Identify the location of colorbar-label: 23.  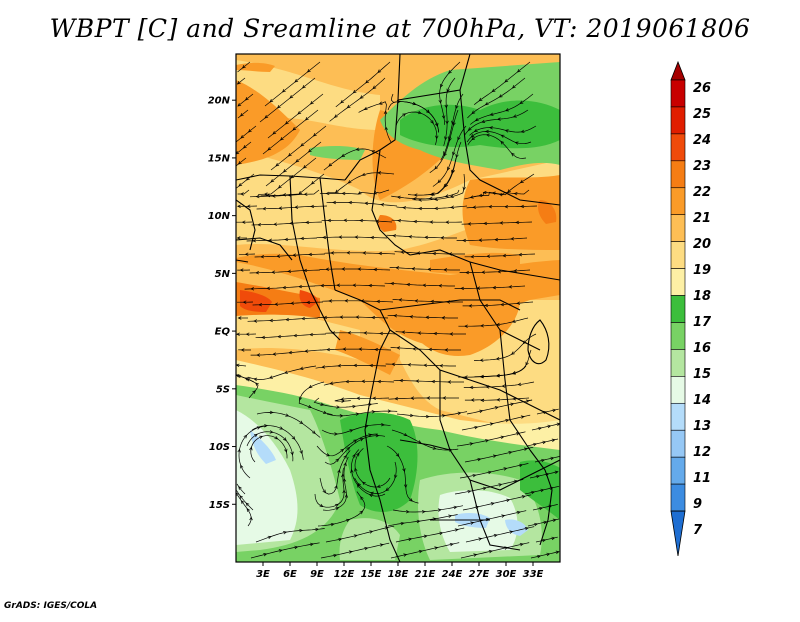
(702, 166).